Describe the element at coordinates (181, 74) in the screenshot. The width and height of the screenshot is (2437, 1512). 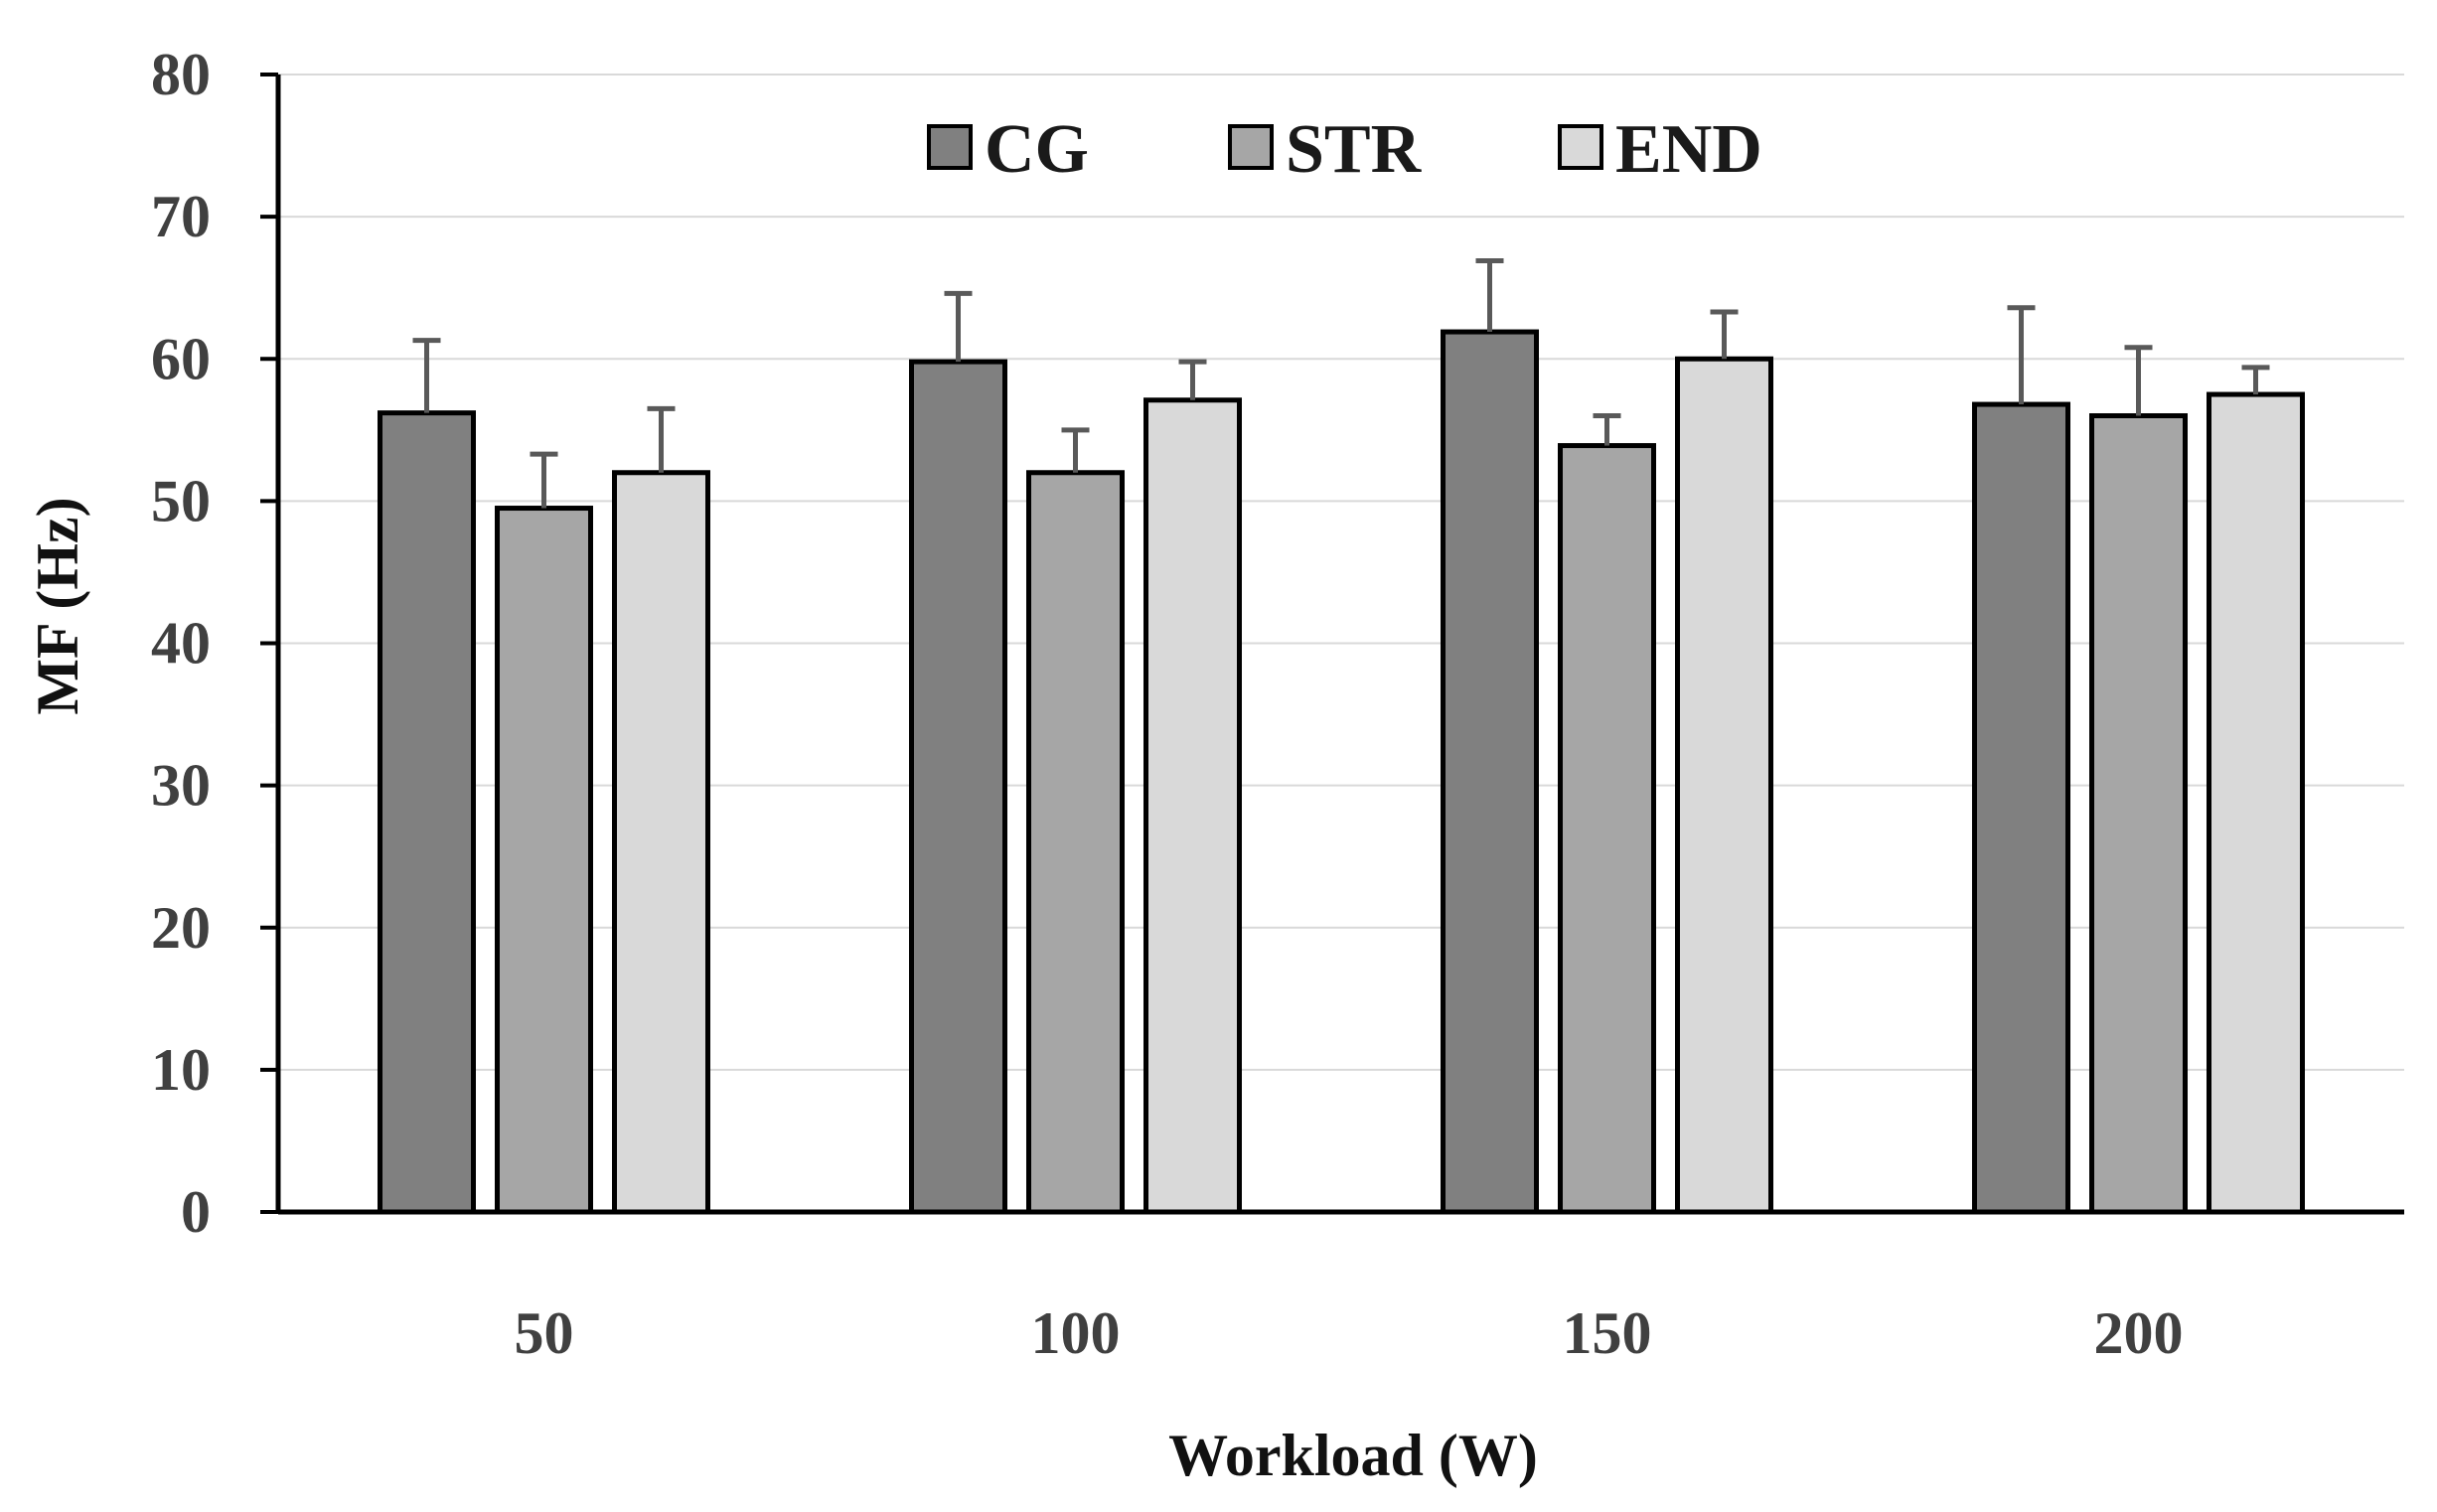
I see `y-tick-label: 80` at that location.